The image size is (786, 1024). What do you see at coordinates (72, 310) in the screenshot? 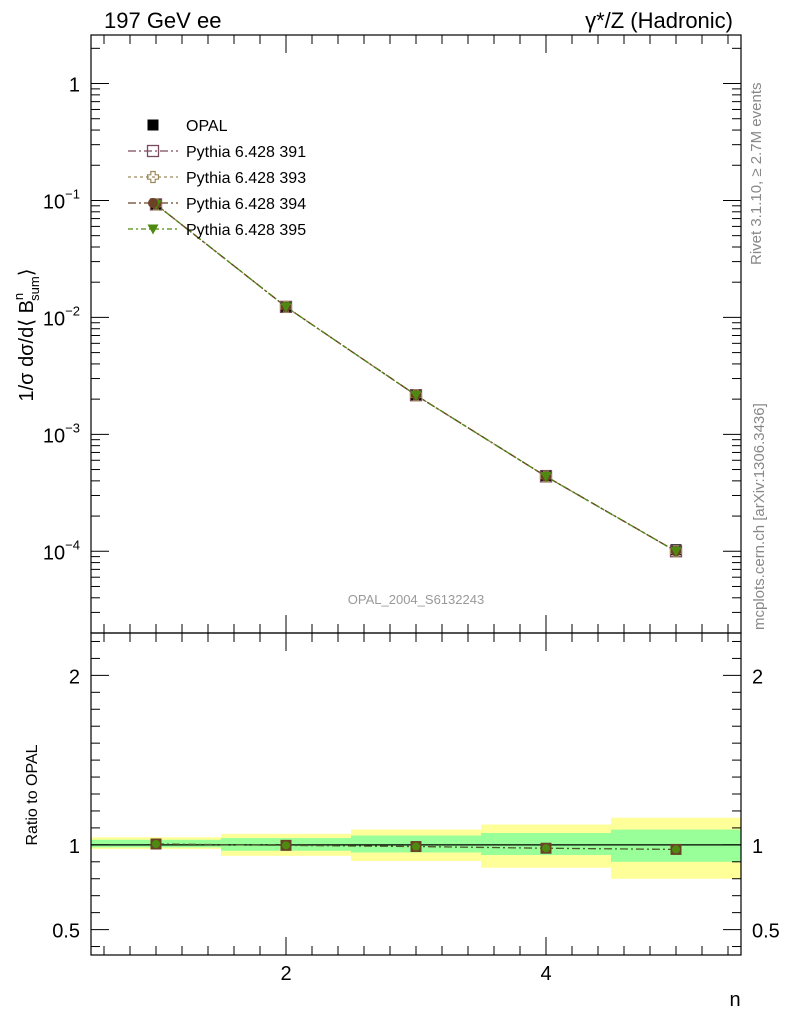
I see `y-tick-label-exp: −2` at bounding box center [72, 310].